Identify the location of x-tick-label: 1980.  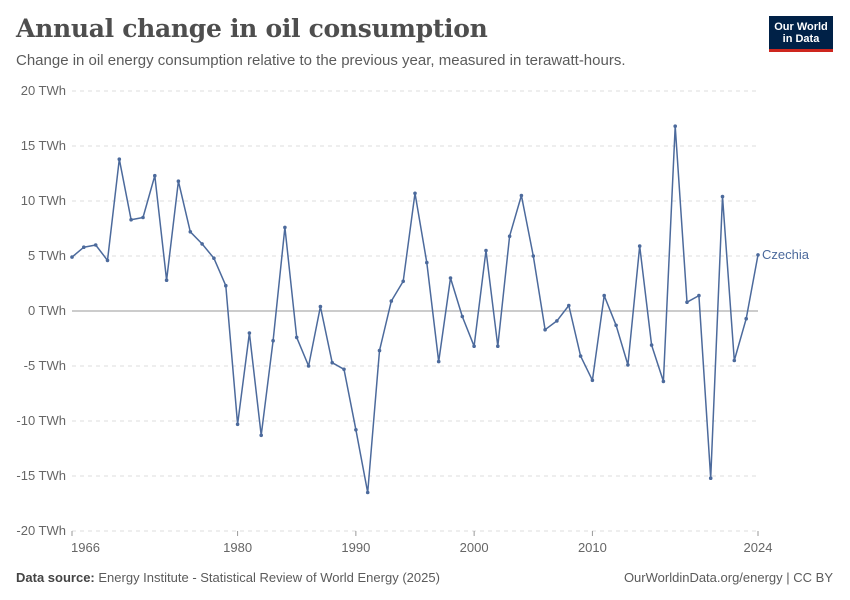
(237, 547).